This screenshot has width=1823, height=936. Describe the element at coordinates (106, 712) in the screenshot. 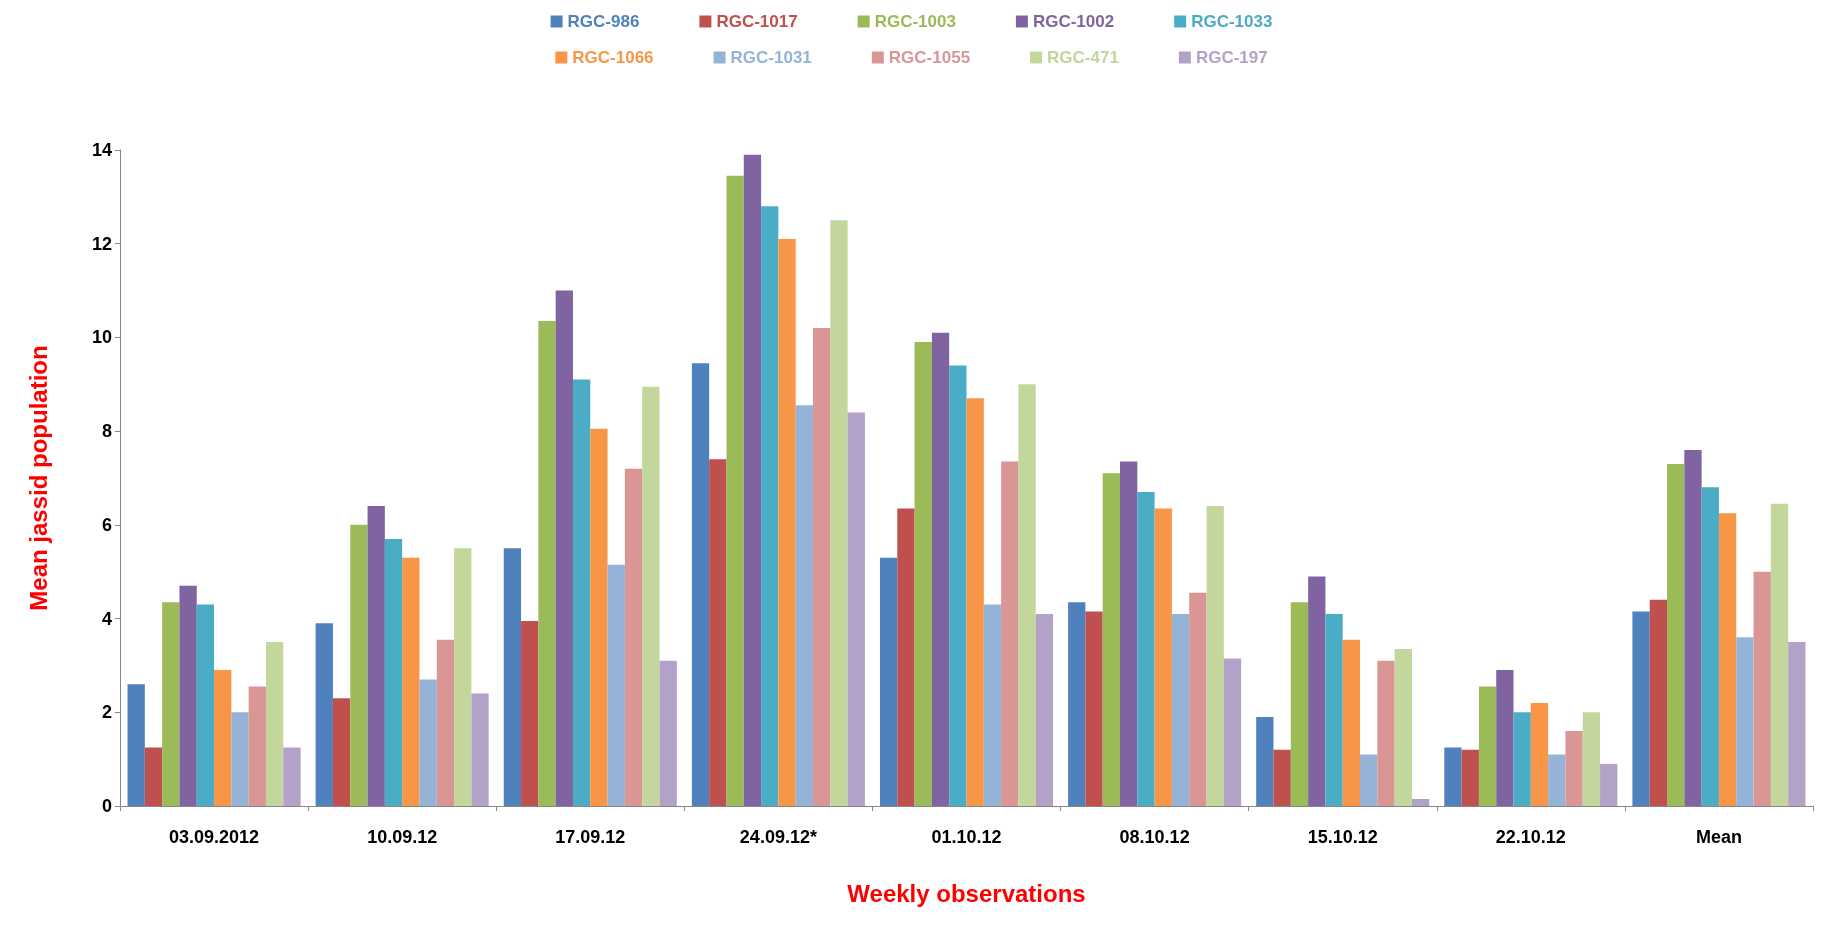

I see `y-tick-label: 2` at that location.